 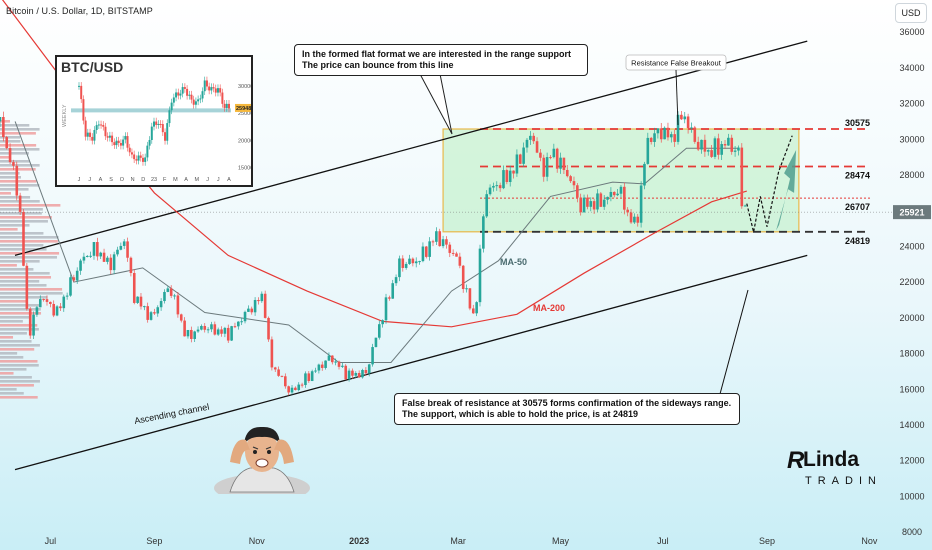 What do you see at coordinates (911, 13) in the screenshot?
I see `currency-button: USD` at bounding box center [911, 13].